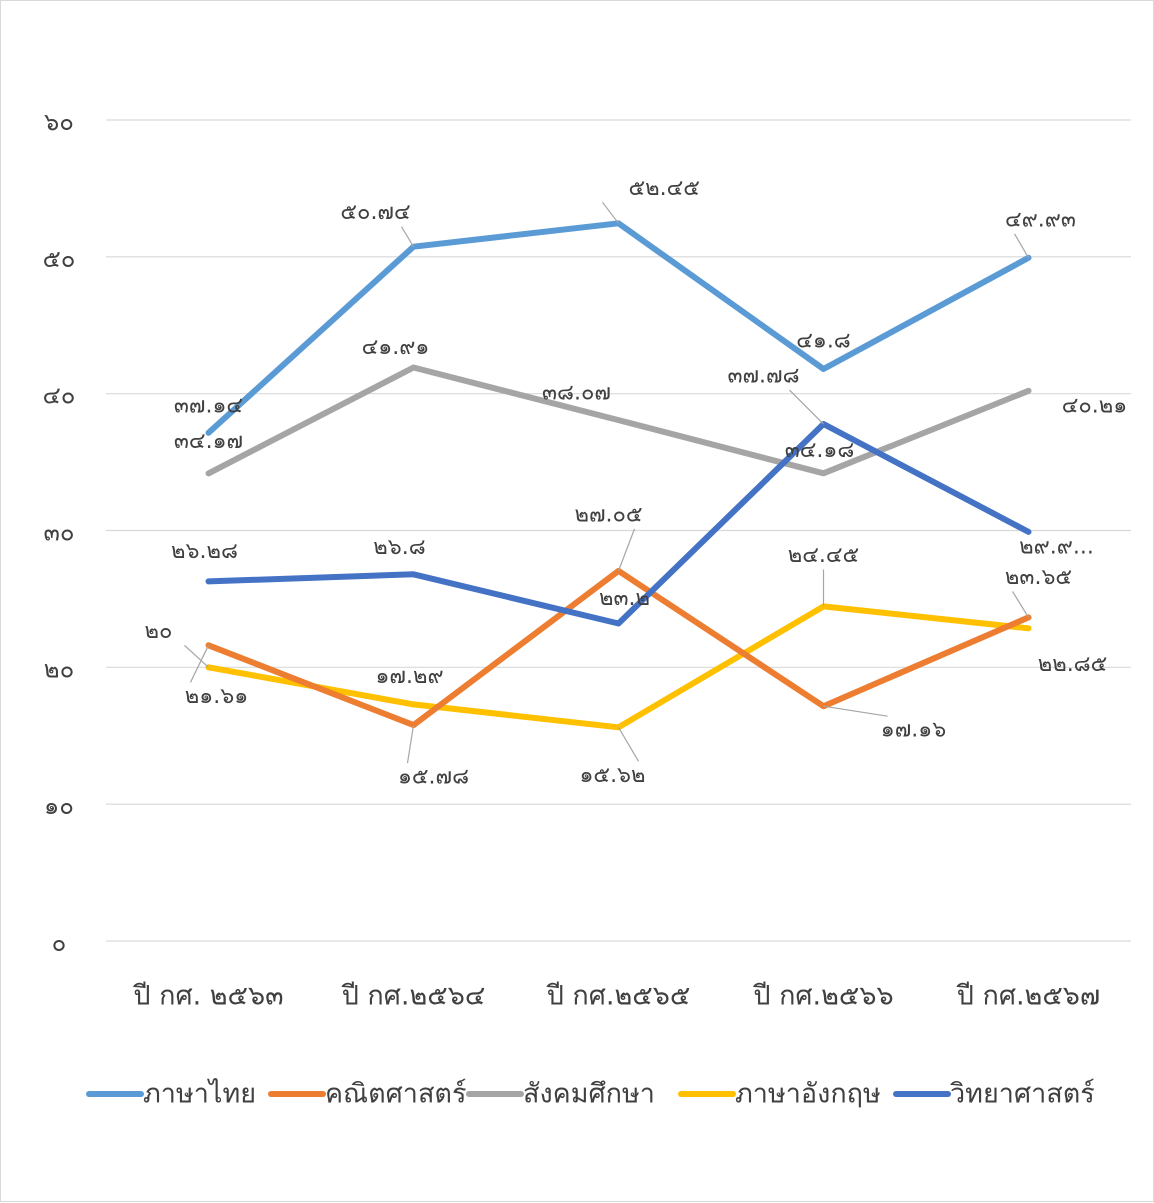 The height and width of the screenshot is (1203, 1154). I want to click on data-label: ๒๓.๖๕, so click(1038, 577).